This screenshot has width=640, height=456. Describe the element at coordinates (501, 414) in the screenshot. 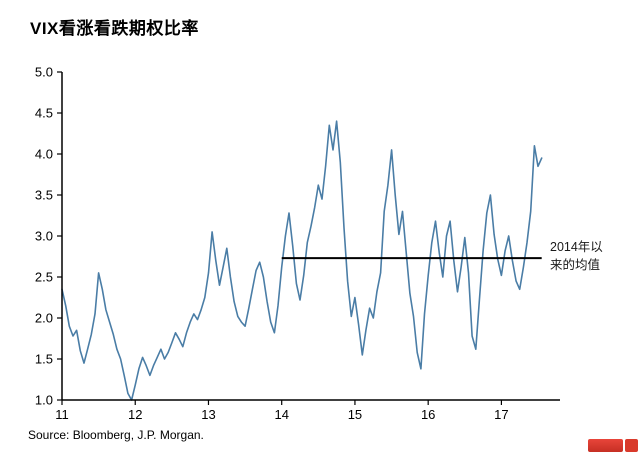

I see `x-tick-label: 17` at that location.